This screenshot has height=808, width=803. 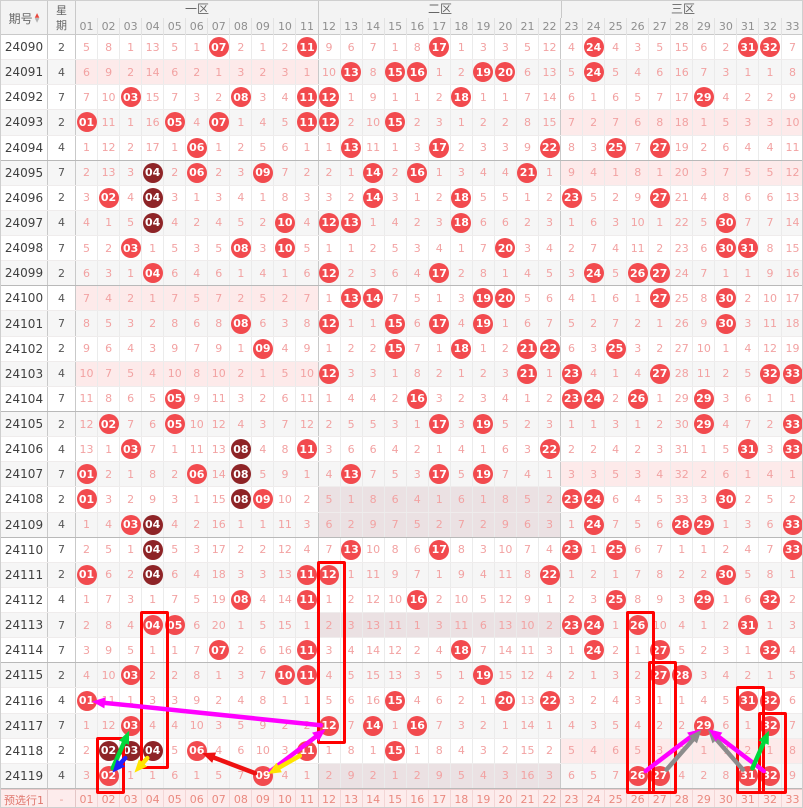 I want to click on preselect-number-16: 16, so click(x=418, y=798).